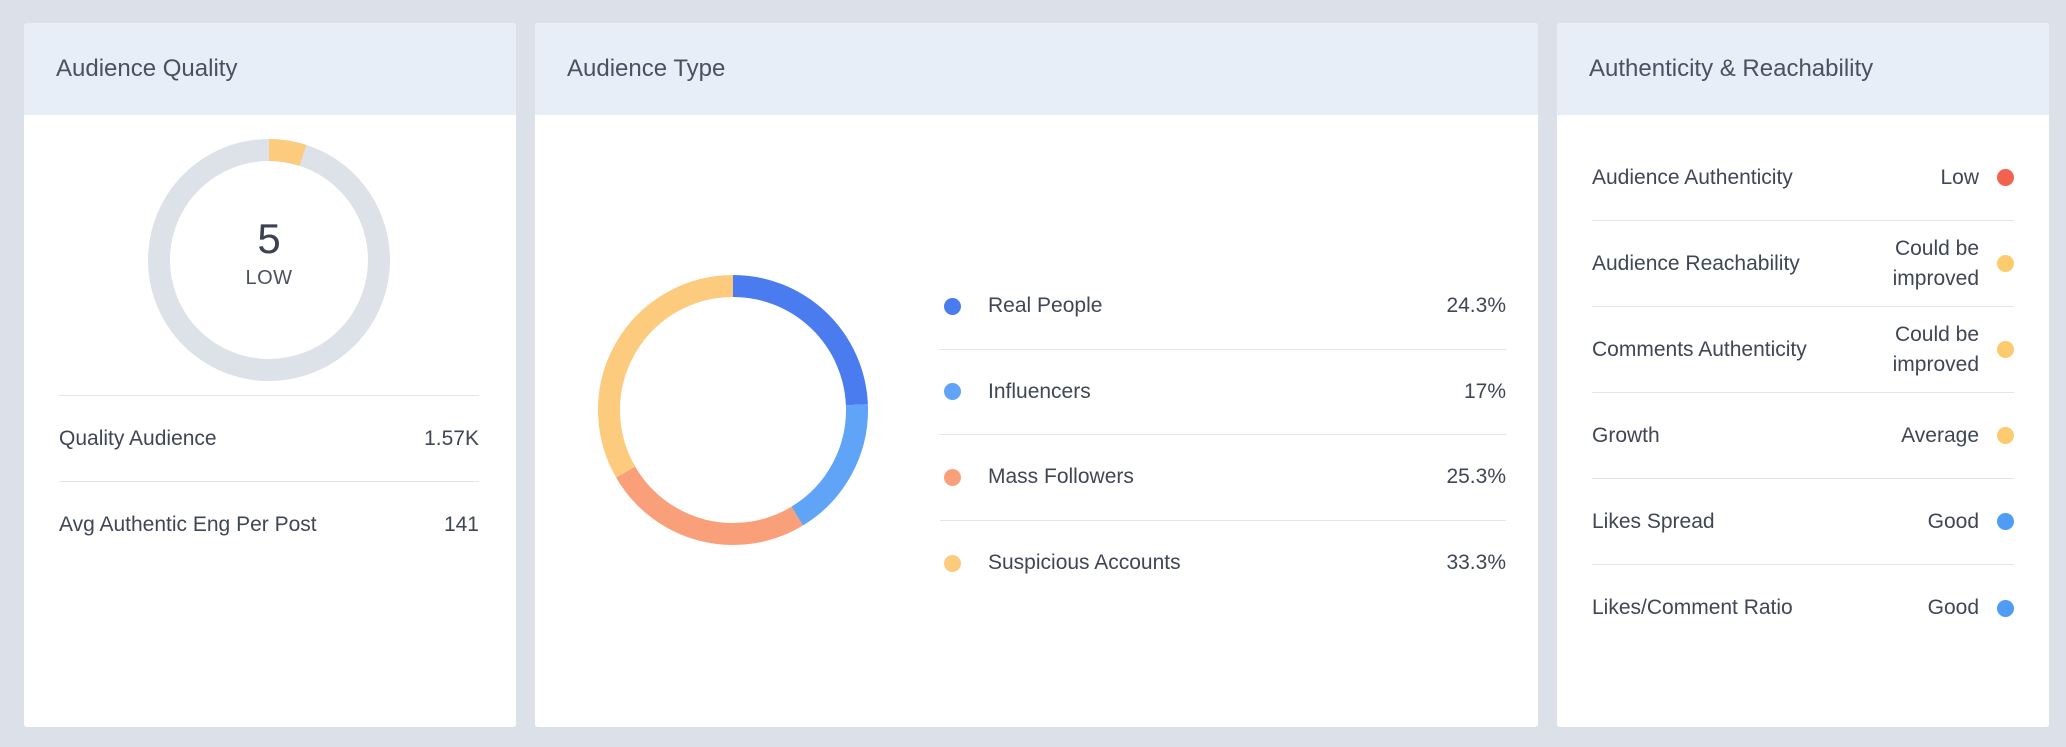 This screenshot has height=747, width=2066. Describe the element at coordinates (800, 340) in the screenshot. I see `donut-slice-real-people` at that location.